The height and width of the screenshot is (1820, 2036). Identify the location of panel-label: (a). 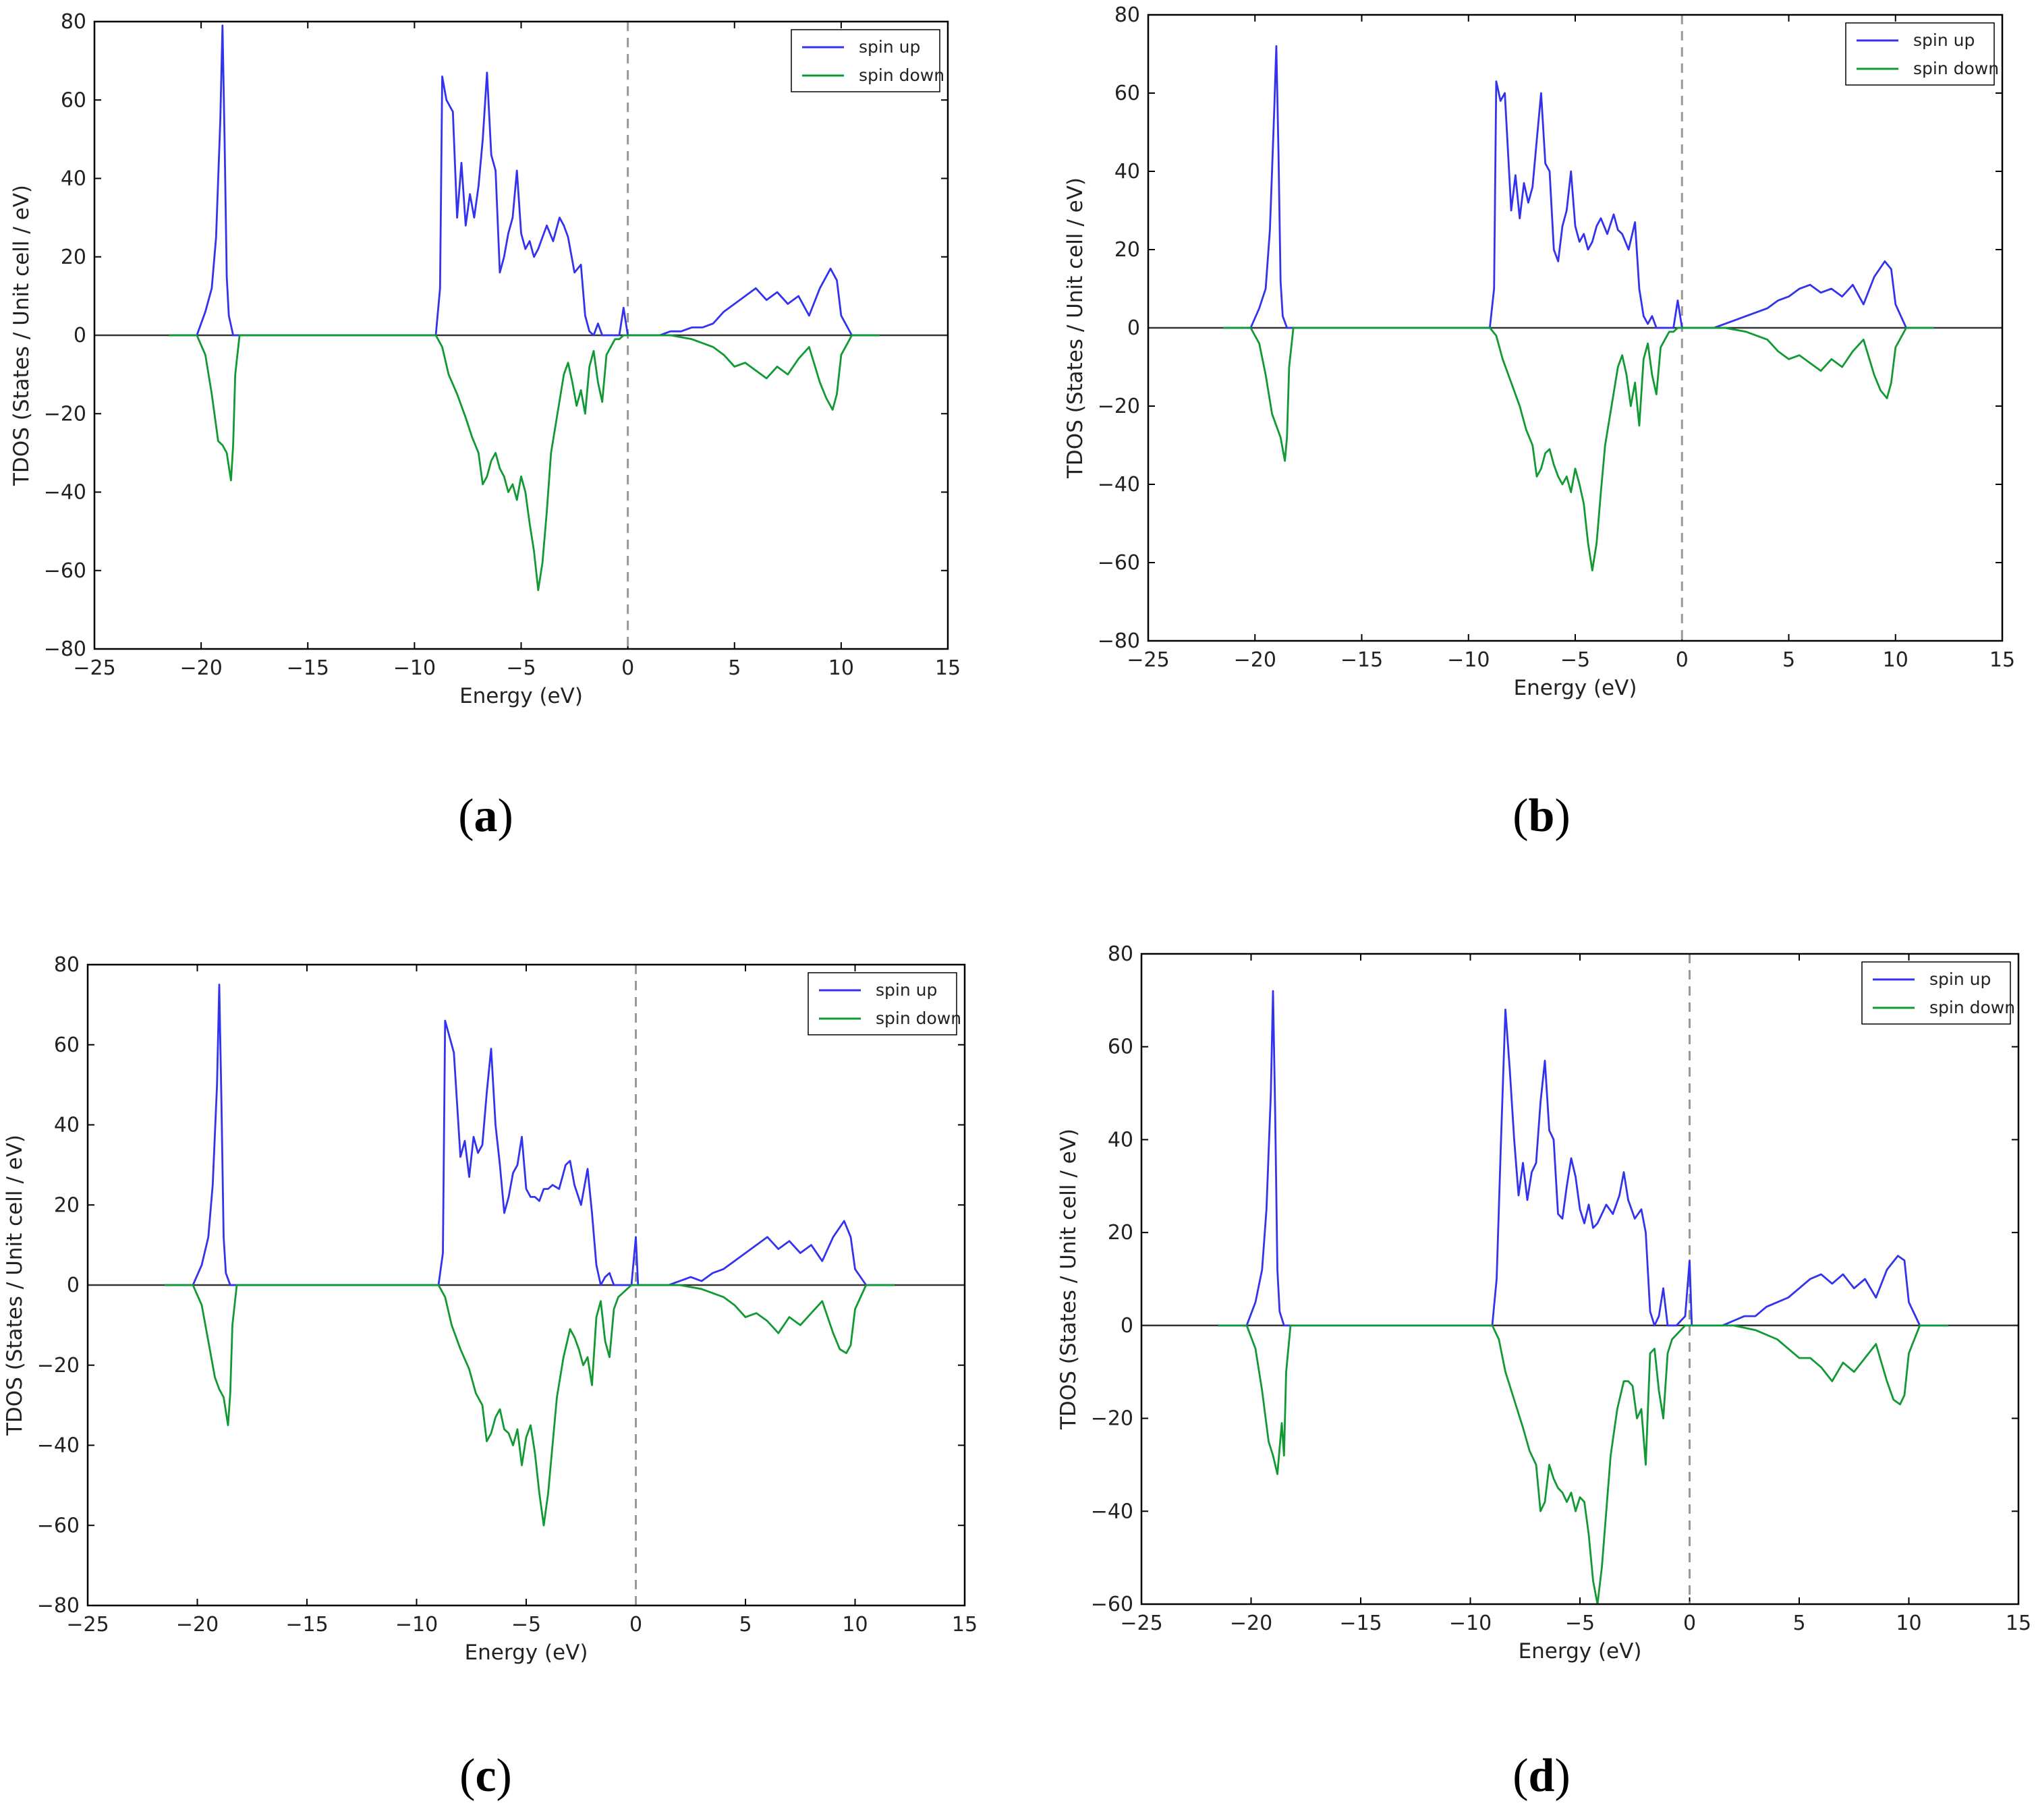
(485, 816).